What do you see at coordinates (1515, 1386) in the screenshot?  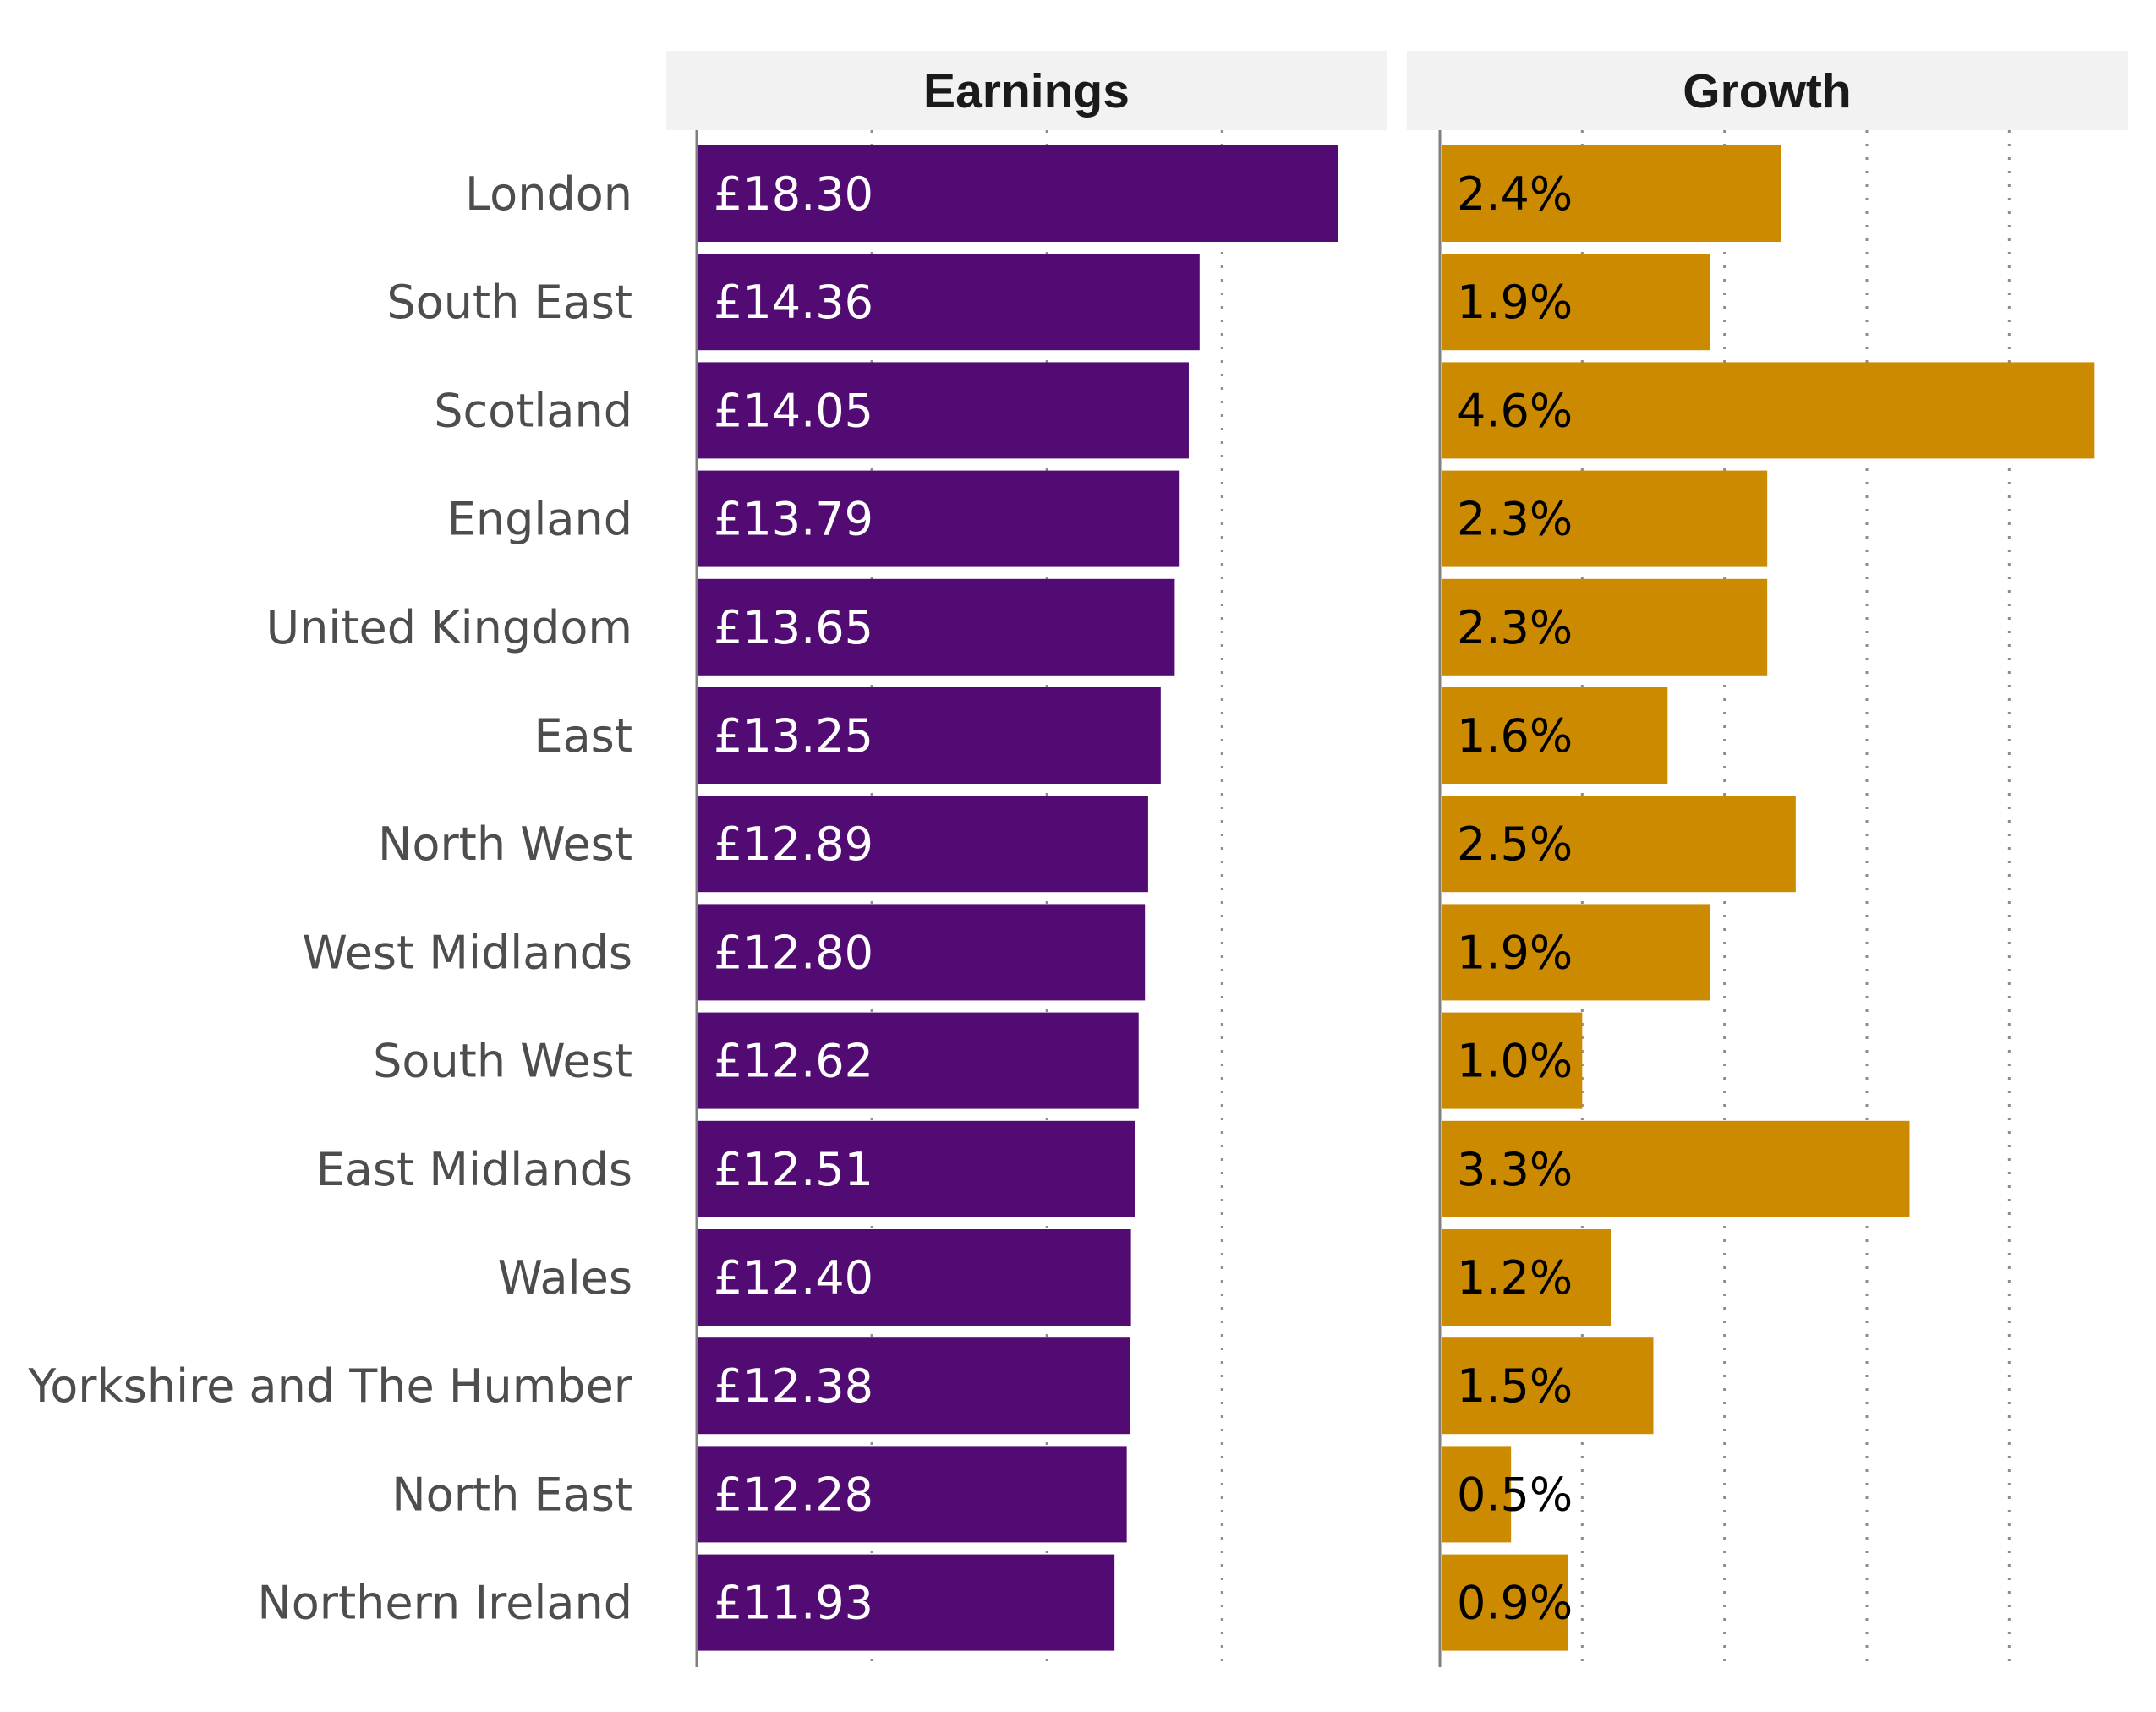 I see `growth-value-label: 1.5%` at bounding box center [1515, 1386].